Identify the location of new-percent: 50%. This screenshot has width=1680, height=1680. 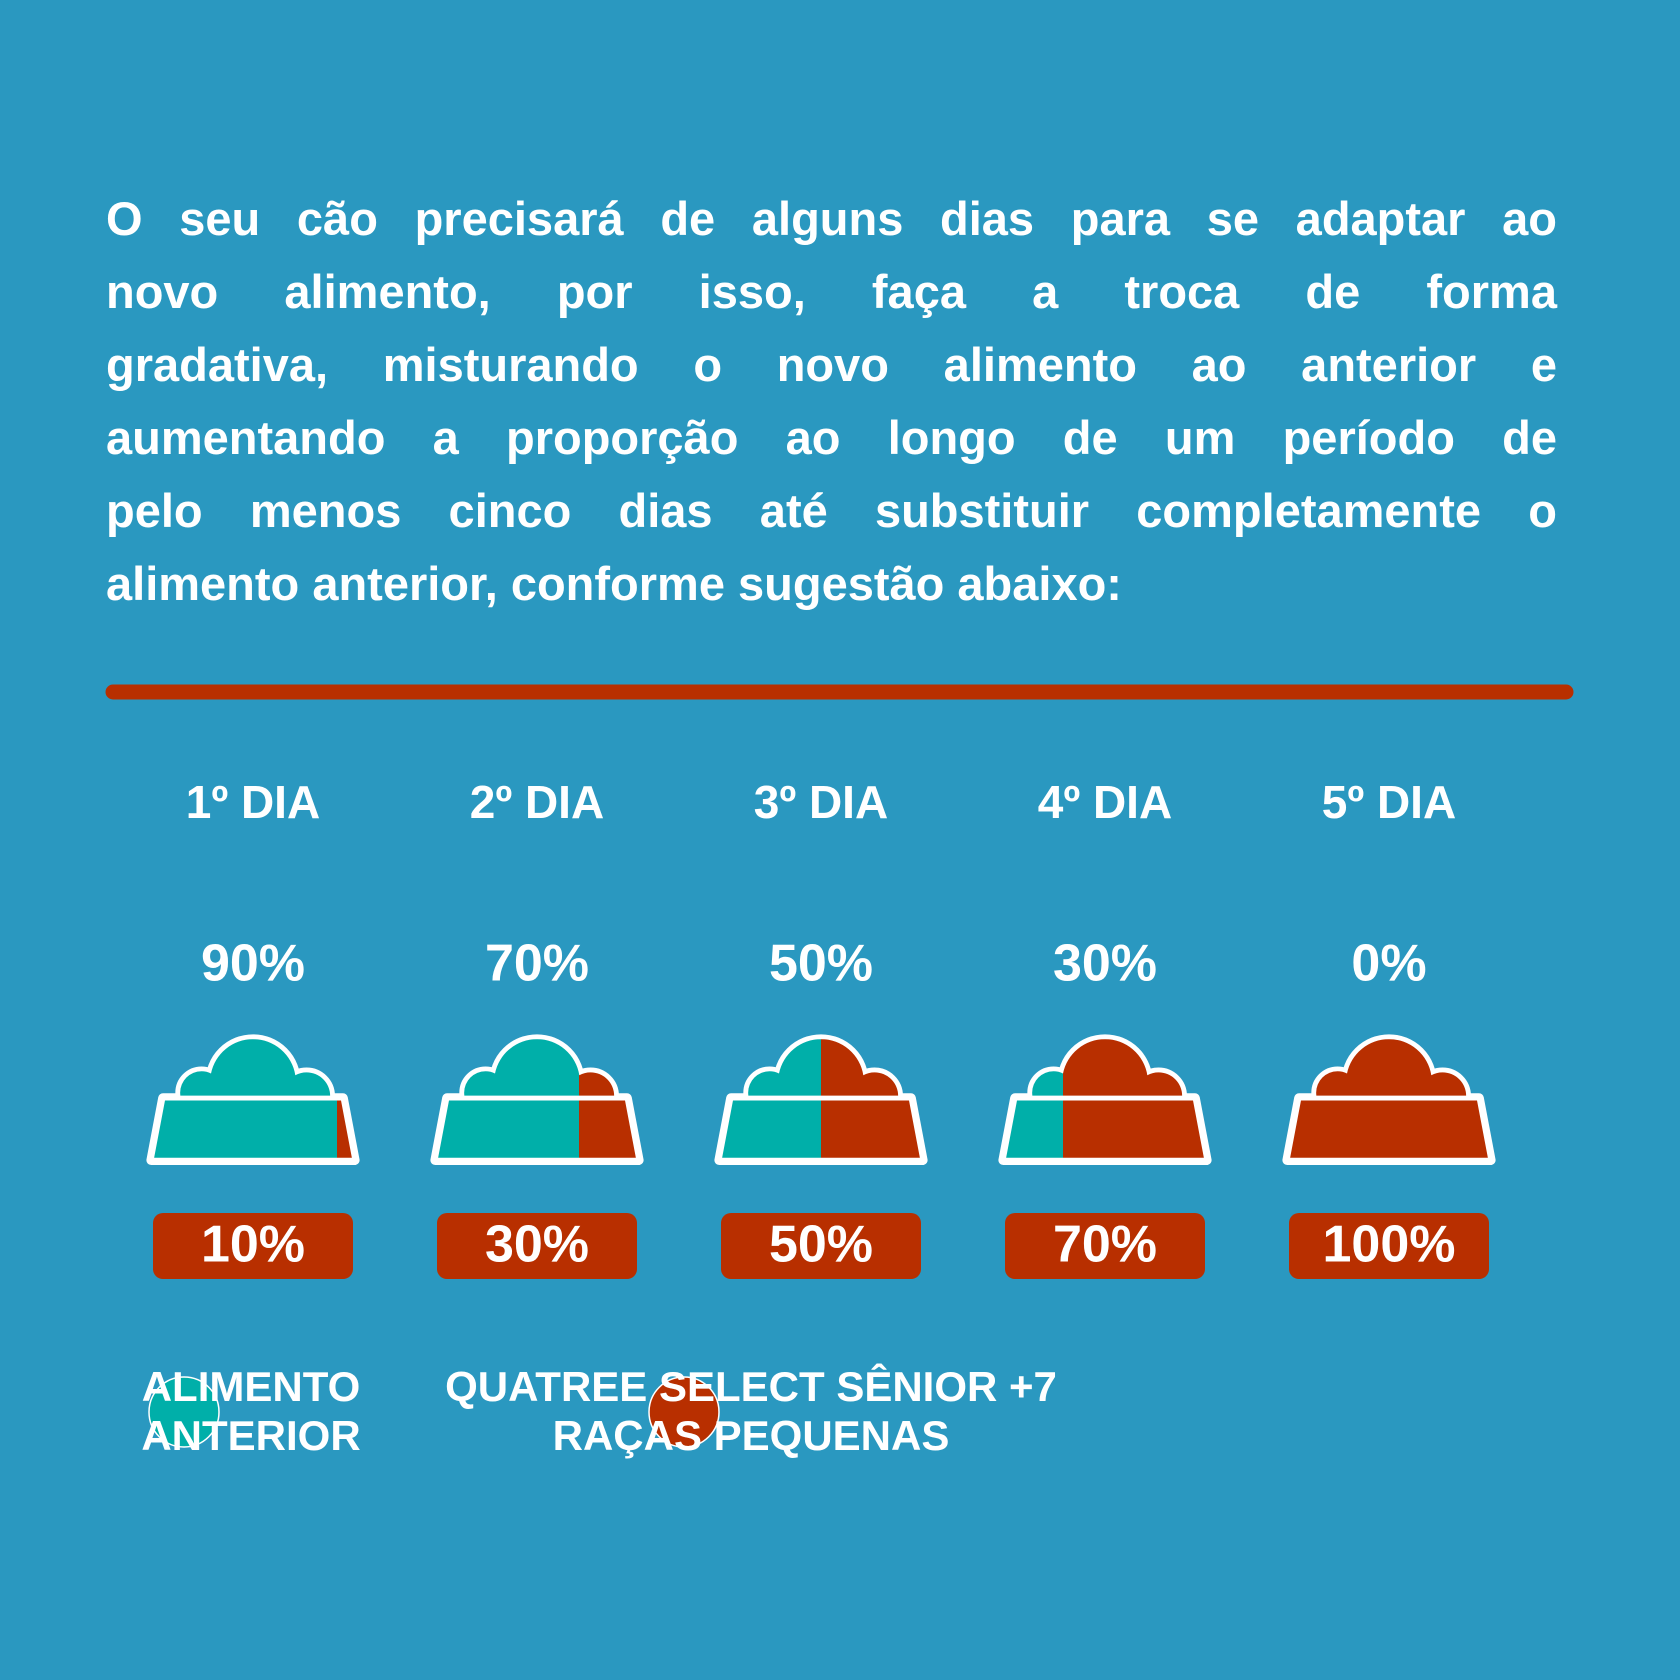
(821, 1245).